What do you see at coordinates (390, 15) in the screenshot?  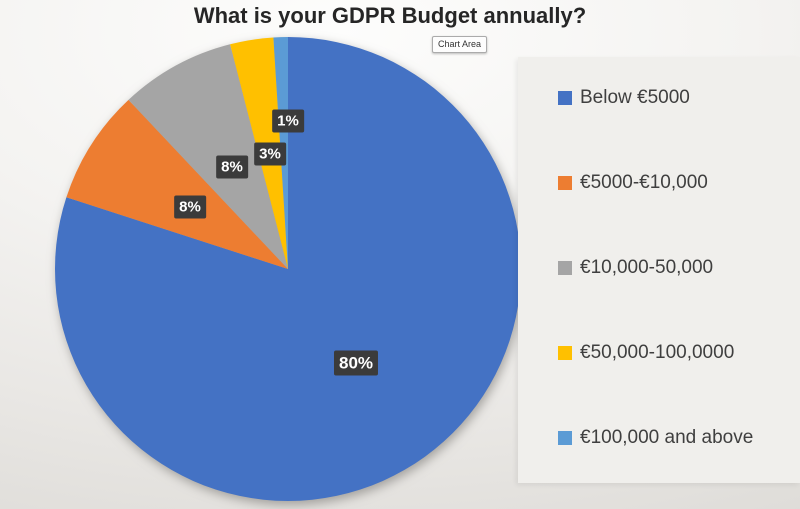 I see `chart-title: What is your GDPR Budget annually?` at bounding box center [390, 15].